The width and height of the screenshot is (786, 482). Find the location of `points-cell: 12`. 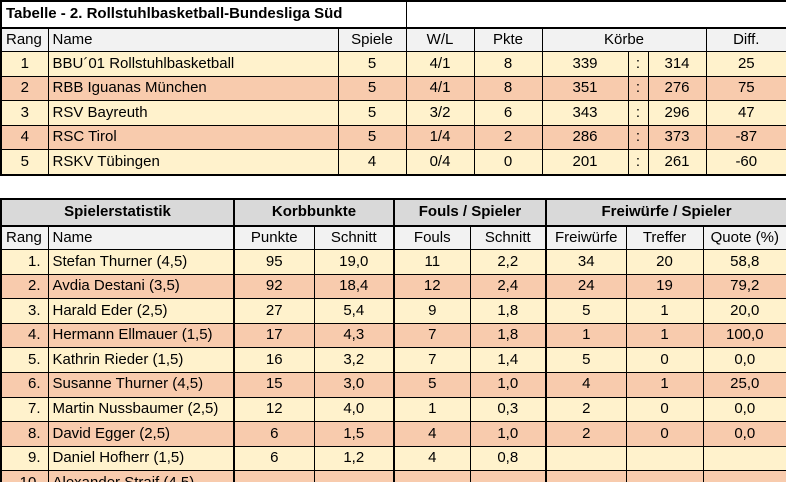

points-cell: 12 is located at coordinates (274, 409).